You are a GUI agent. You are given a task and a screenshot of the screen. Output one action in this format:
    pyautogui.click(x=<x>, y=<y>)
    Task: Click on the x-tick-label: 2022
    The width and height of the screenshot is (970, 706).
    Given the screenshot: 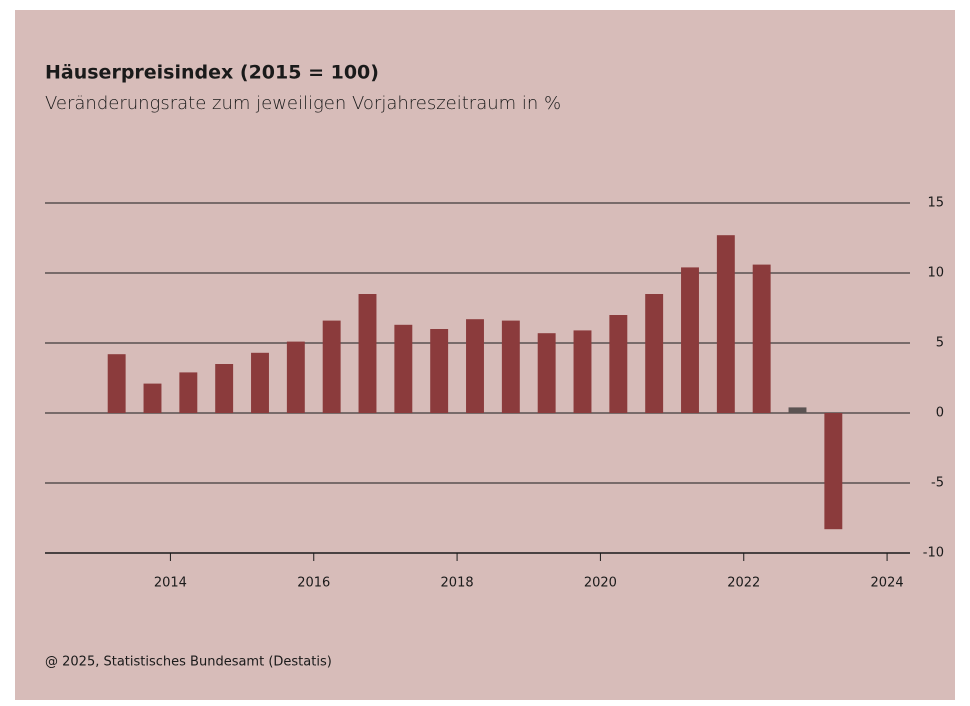 What is the action you would take?
    pyautogui.click(x=743, y=583)
    